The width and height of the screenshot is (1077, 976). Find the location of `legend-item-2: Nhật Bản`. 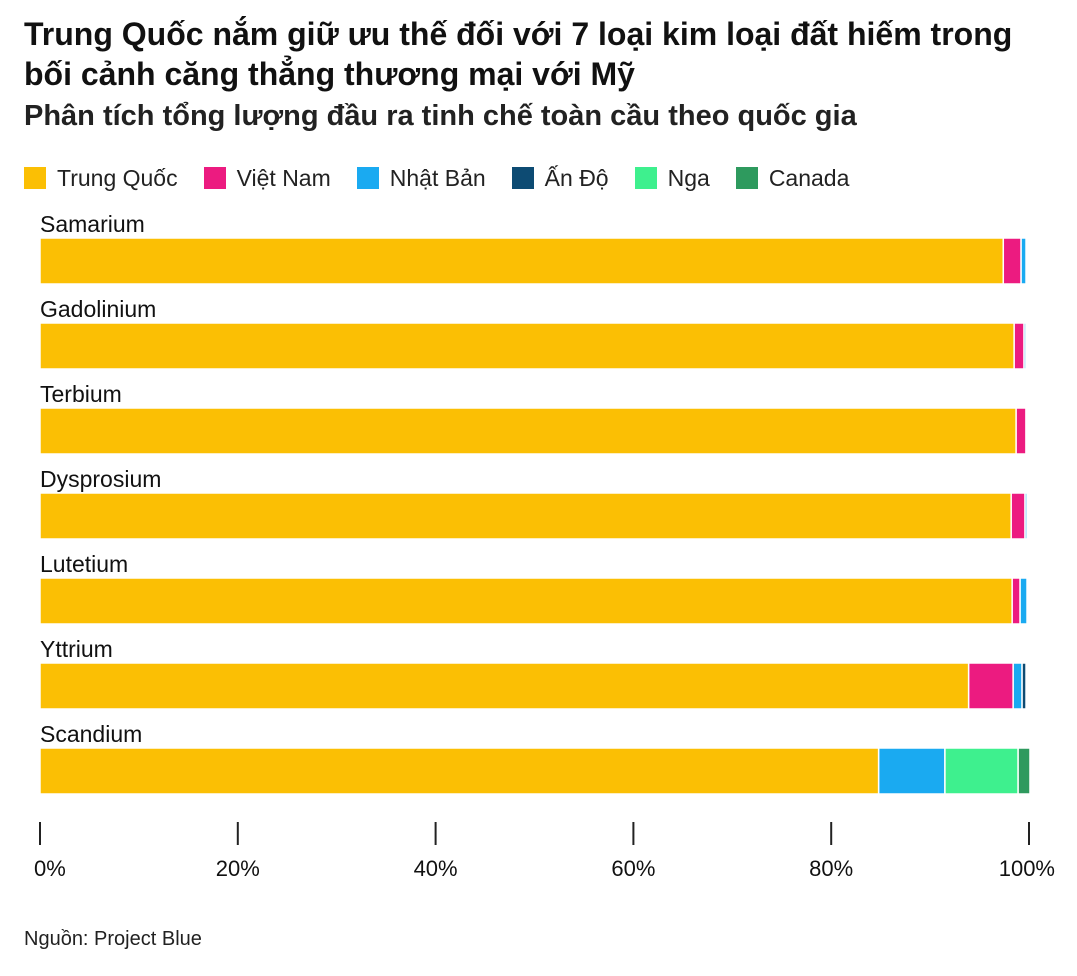

legend-item-2: Nhật Bản is located at coordinates (421, 178).